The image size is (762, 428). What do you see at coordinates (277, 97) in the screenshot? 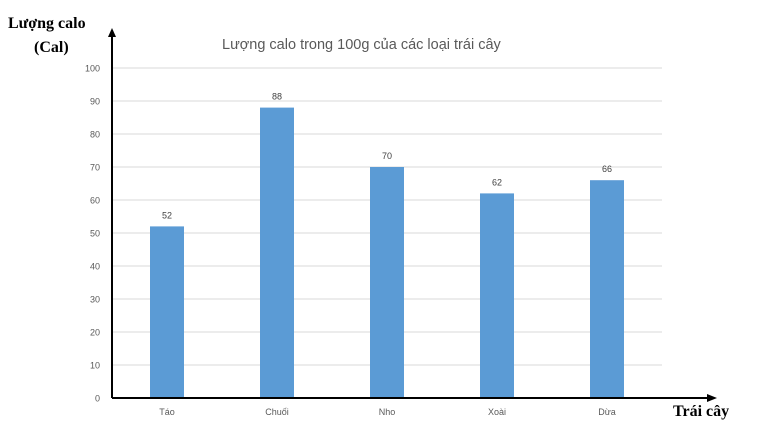
I see `data-label: 88` at bounding box center [277, 97].